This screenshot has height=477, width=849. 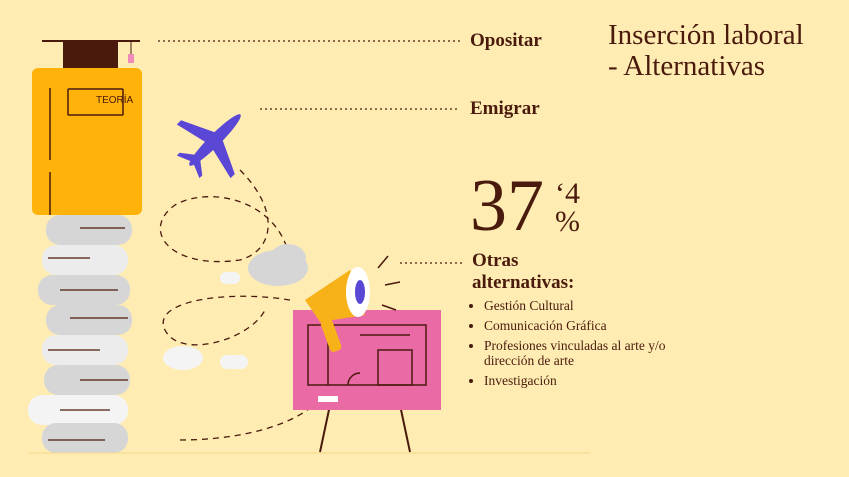 I want to click on cloud-icon, so click(x=235, y=307).